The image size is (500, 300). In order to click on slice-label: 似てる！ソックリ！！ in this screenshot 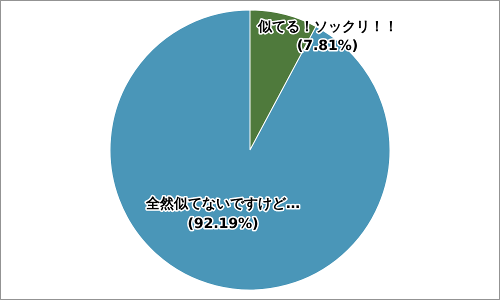, I will do `click(327, 27)`.